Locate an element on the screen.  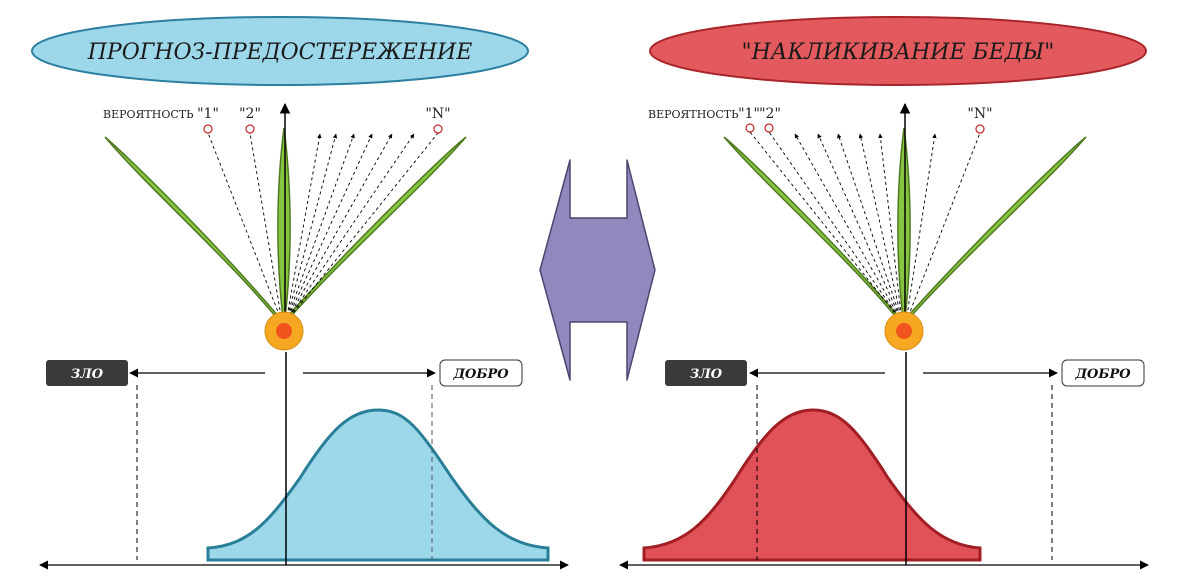
right-leaf-right is located at coordinates (996, 230).